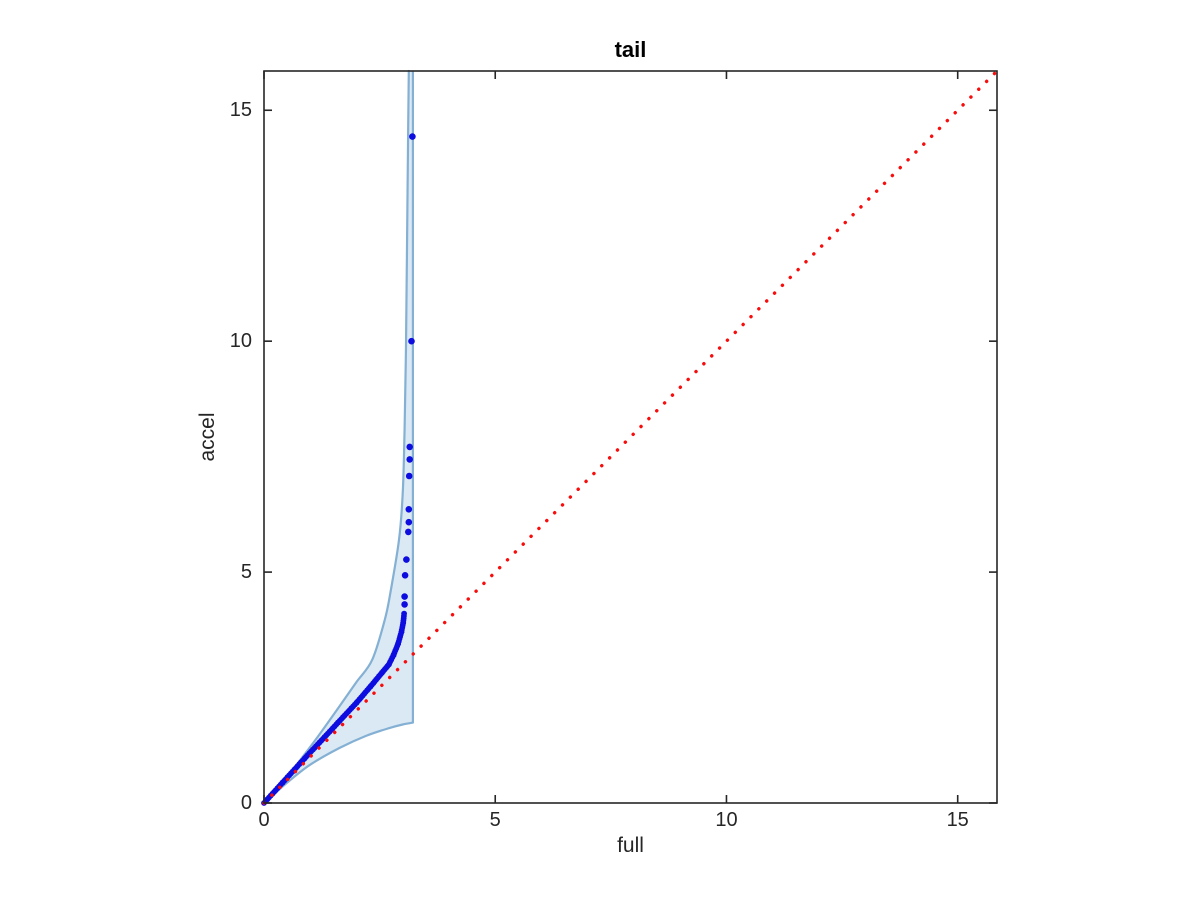 Image resolution: width=1200 pixels, height=900 pixels. Describe the element at coordinates (207, 437) in the screenshot. I see `y-axis-label: accel` at that location.